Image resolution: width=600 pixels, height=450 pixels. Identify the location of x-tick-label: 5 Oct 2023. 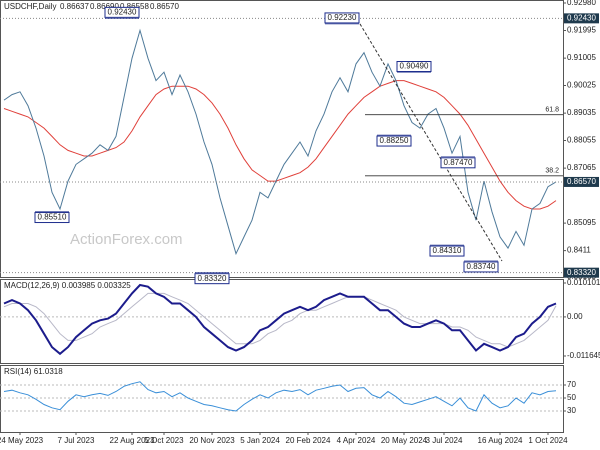
(164, 440).